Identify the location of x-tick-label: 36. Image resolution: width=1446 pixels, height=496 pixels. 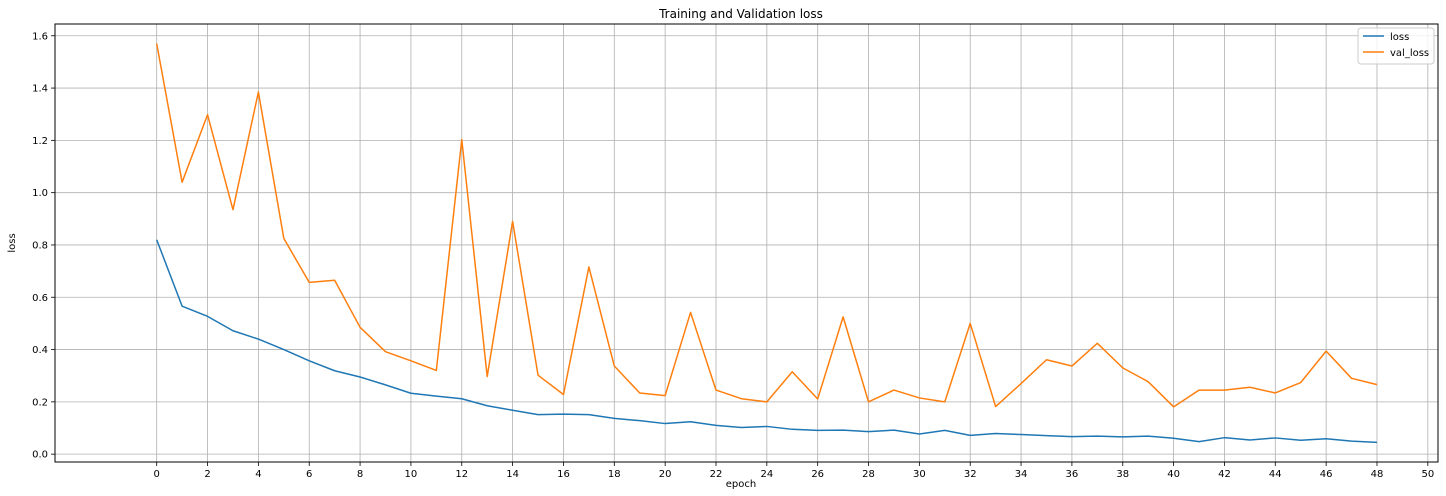
(1072, 474).